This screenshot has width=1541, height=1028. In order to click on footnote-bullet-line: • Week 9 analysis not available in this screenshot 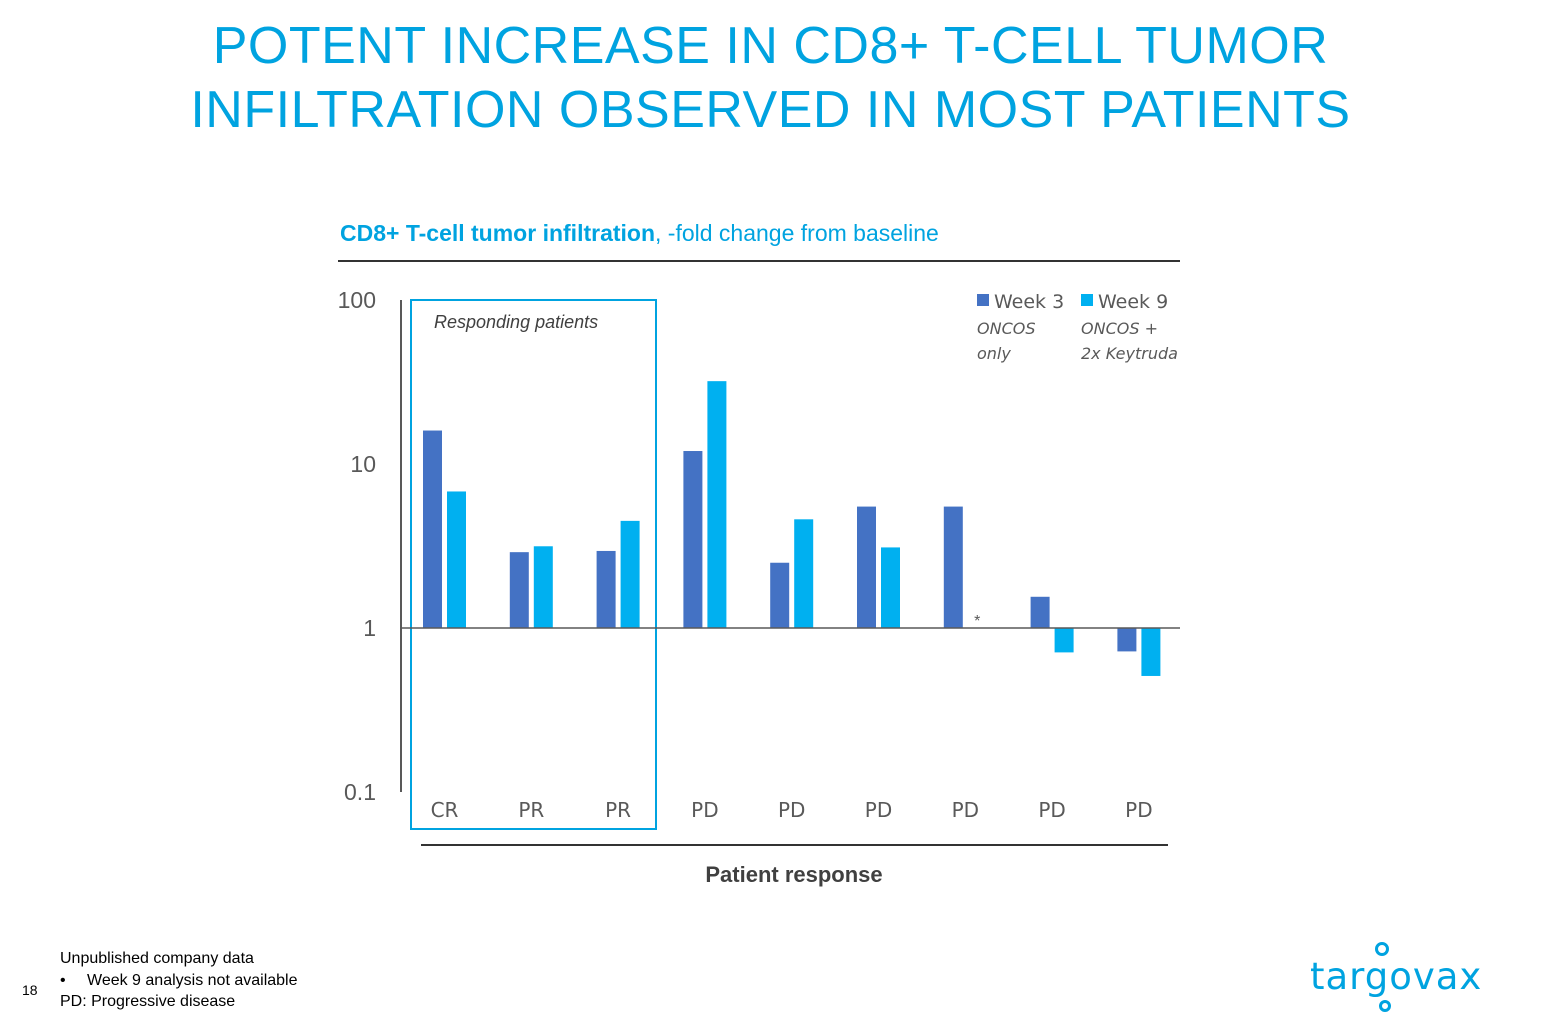, I will do `click(179, 981)`.